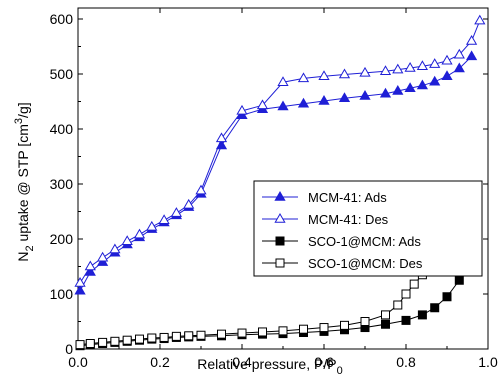  What do you see at coordinates (62, 184) in the screenshot?
I see `y-tick-label: 300` at bounding box center [62, 184].